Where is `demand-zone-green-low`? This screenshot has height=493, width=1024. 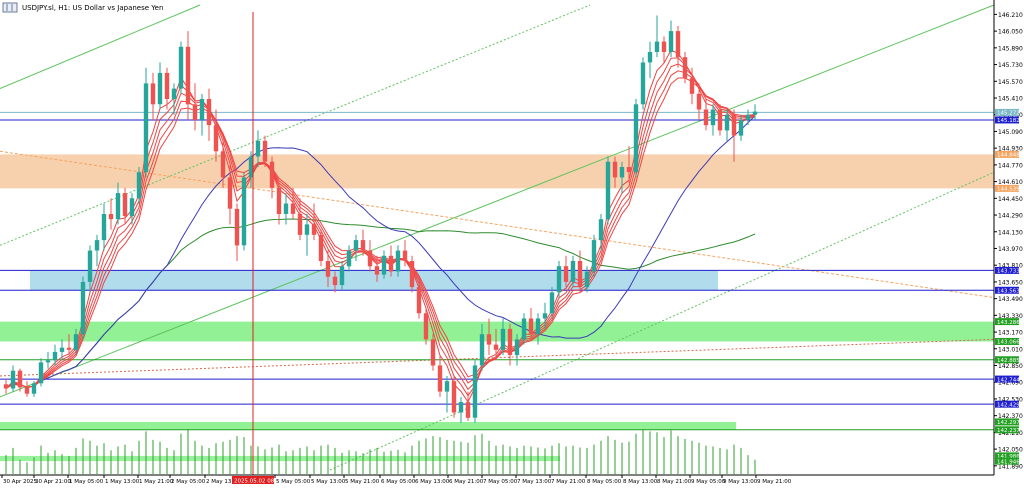
demand-zone-green-low is located at coordinates (368, 425).